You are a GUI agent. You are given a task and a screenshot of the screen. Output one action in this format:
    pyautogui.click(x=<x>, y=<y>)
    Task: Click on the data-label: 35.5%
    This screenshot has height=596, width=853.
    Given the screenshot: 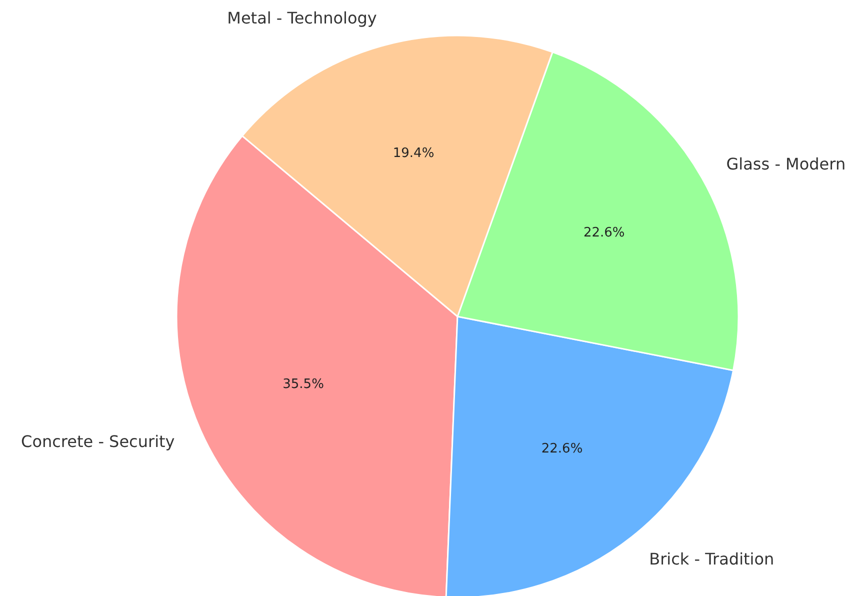 What is the action you would take?
    pyautogui.click(x=303, y=384)
    